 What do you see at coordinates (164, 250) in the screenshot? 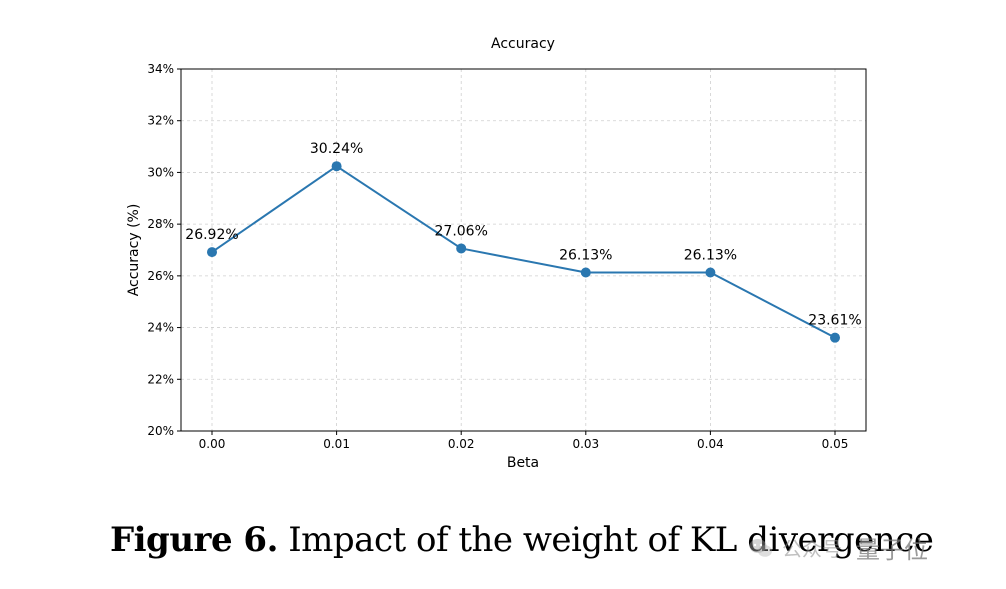
I see `y-axis-ticks: 20% 22% 24% 26% 28% 30% 32% 34%` at bounding box center [164, 250].